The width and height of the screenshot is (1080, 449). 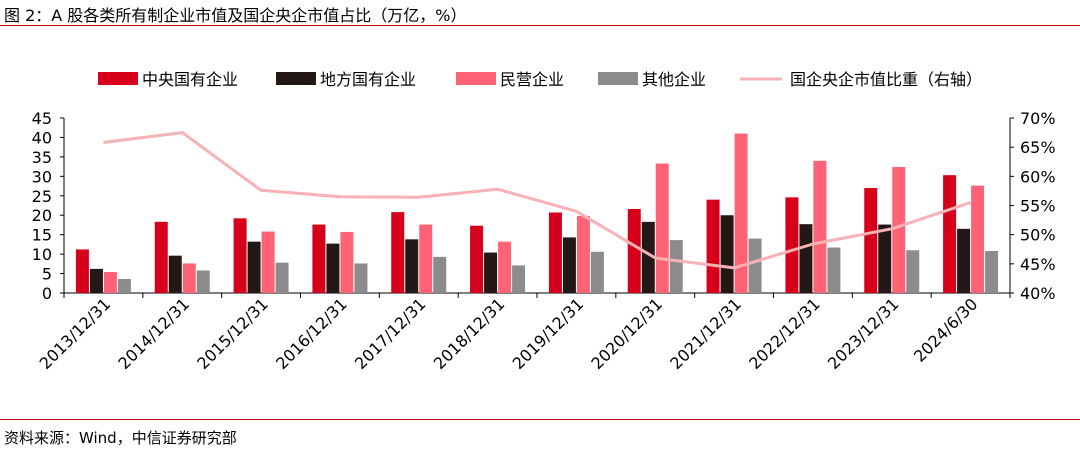 What do you see at coordinates (1038, 264) in the screenshot?
I see `right-tick-label: 45%` at bounding box center [1038, 264].